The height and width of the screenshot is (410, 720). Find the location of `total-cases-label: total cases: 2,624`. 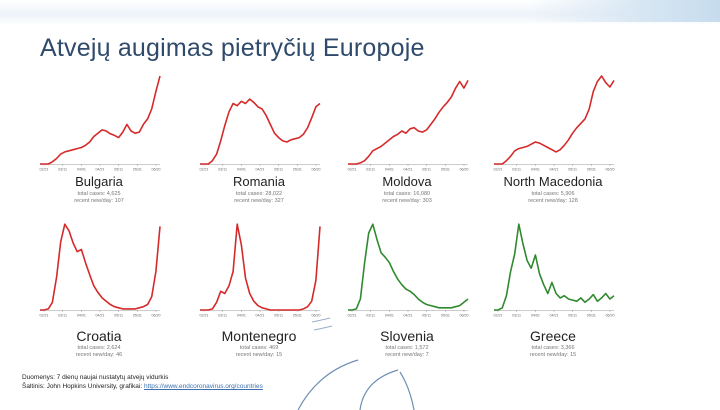

total-cases-label: total cases: 2,624 is located at coordinates (99, 348).